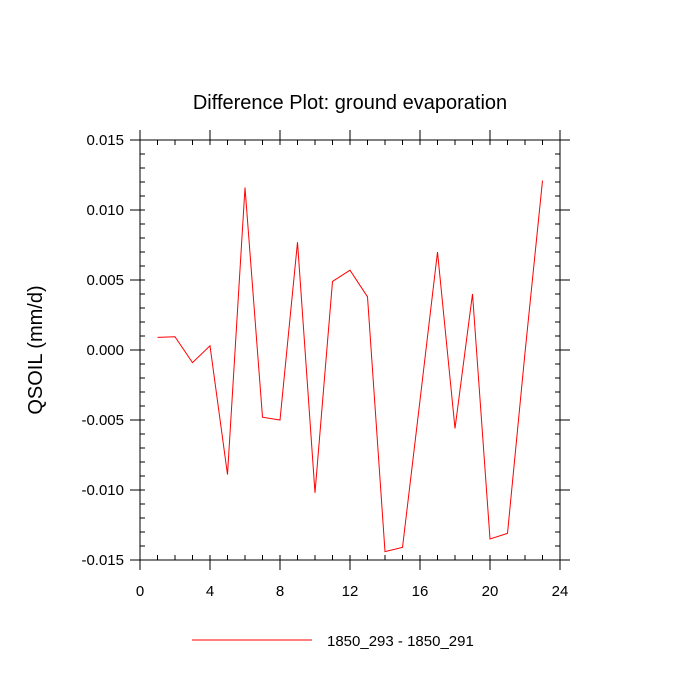 This screenshot has height=700, width=700. I want to click on y-tick-label: 0.015, so click(105, 140).